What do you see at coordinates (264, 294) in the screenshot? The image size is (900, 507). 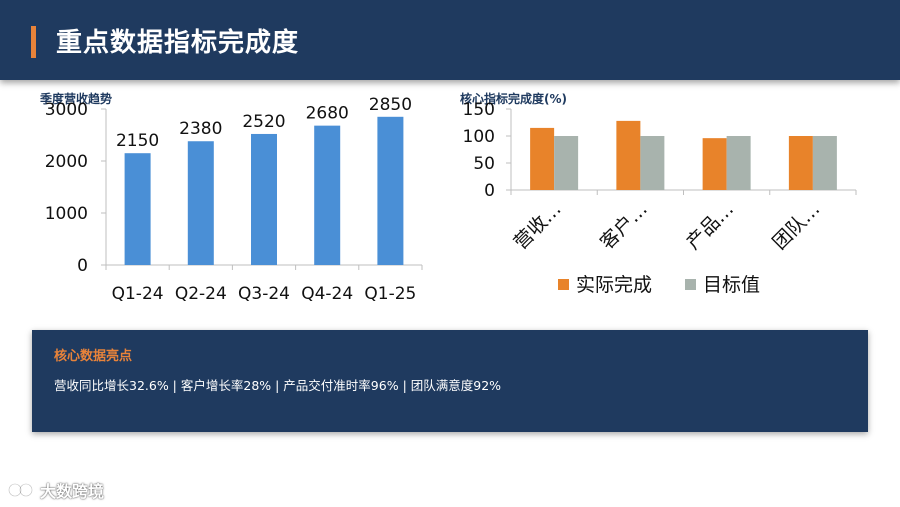 I see `revenue-x-tick-label: Q3-24` at bounding box center [264, 294].